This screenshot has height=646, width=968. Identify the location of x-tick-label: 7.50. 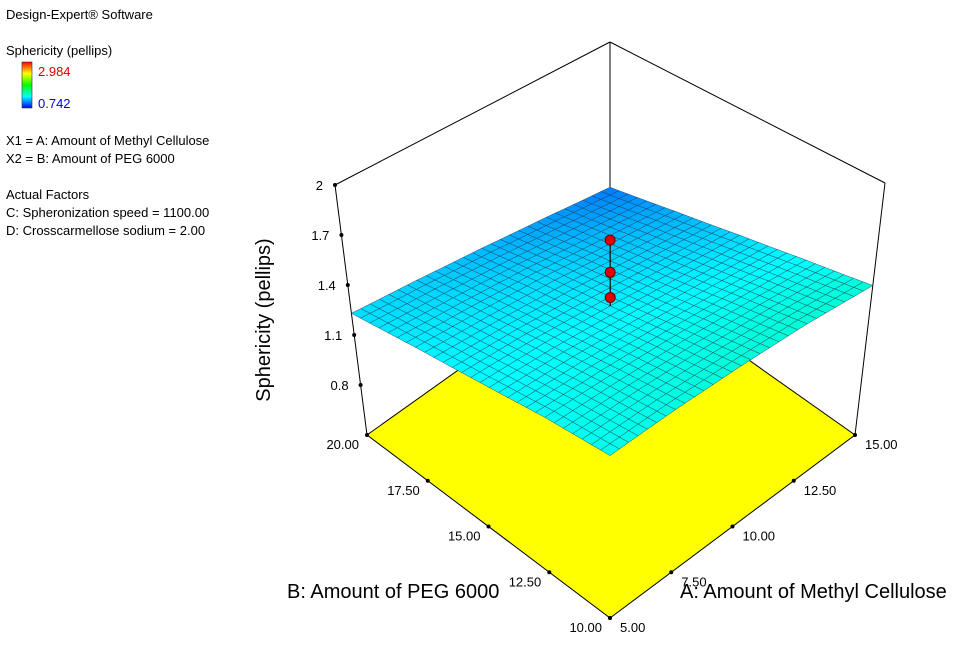
(693, 581).